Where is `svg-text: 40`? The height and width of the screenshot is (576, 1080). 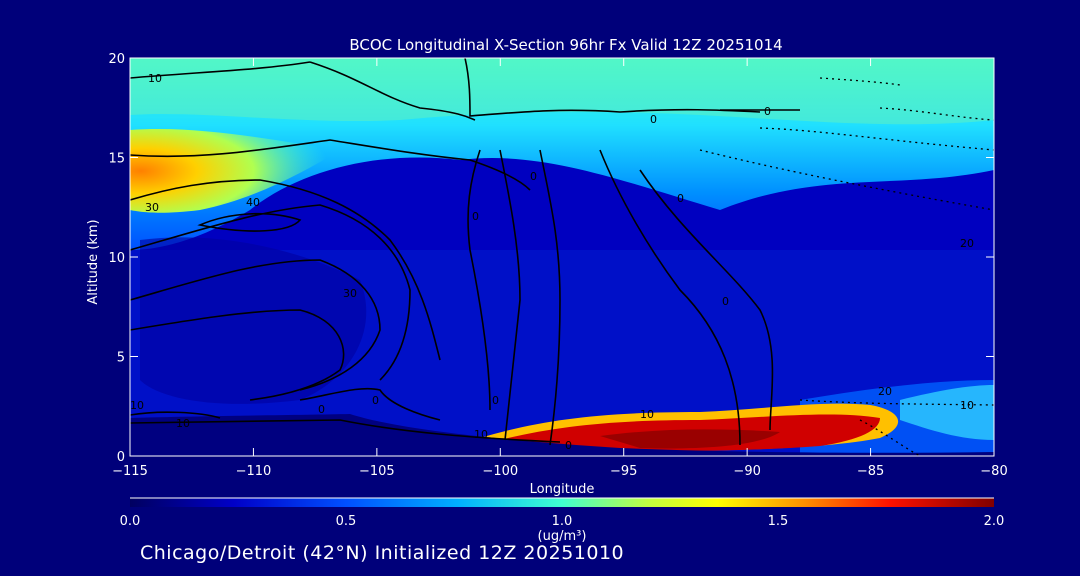
svg-text: 40 is located at coordinates (253, 202).